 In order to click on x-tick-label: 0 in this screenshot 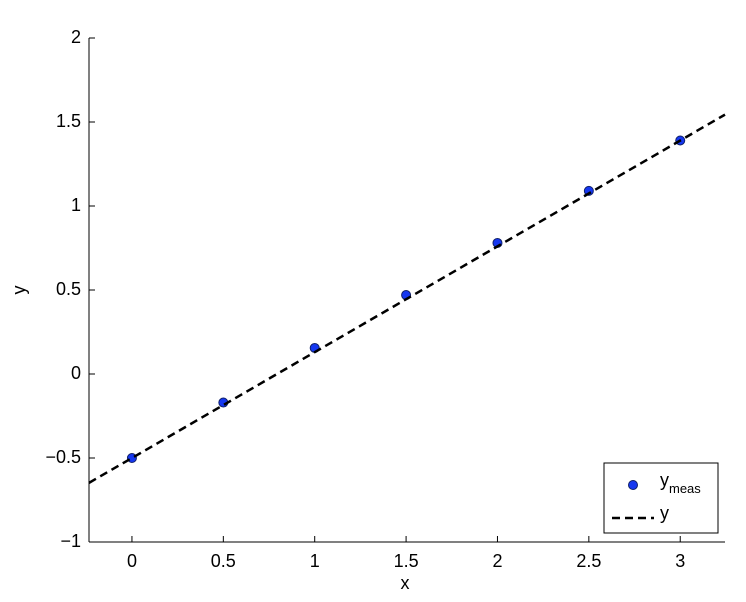, I will do `click(132, 561)`.